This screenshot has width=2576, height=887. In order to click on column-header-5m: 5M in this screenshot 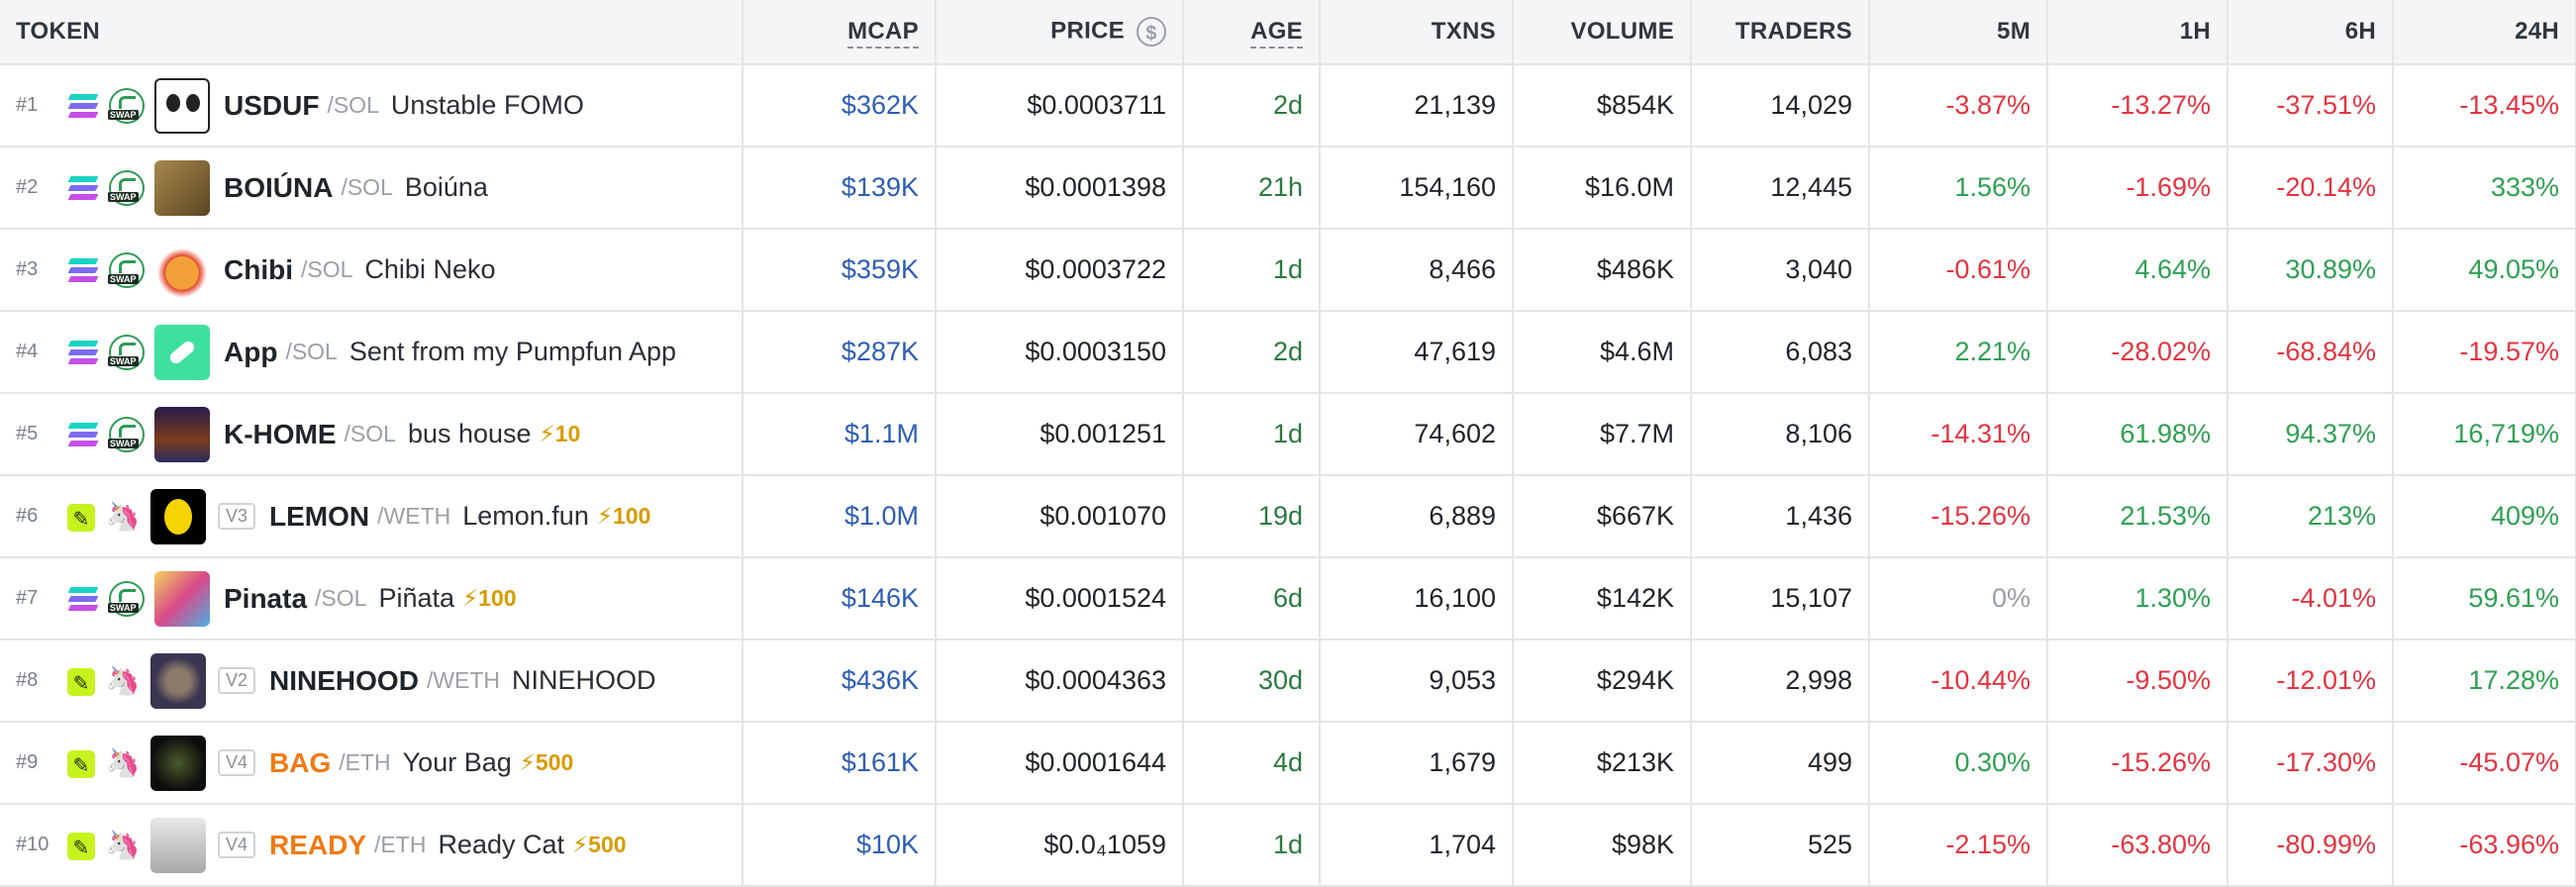, I will do `click(1958, 32)`.